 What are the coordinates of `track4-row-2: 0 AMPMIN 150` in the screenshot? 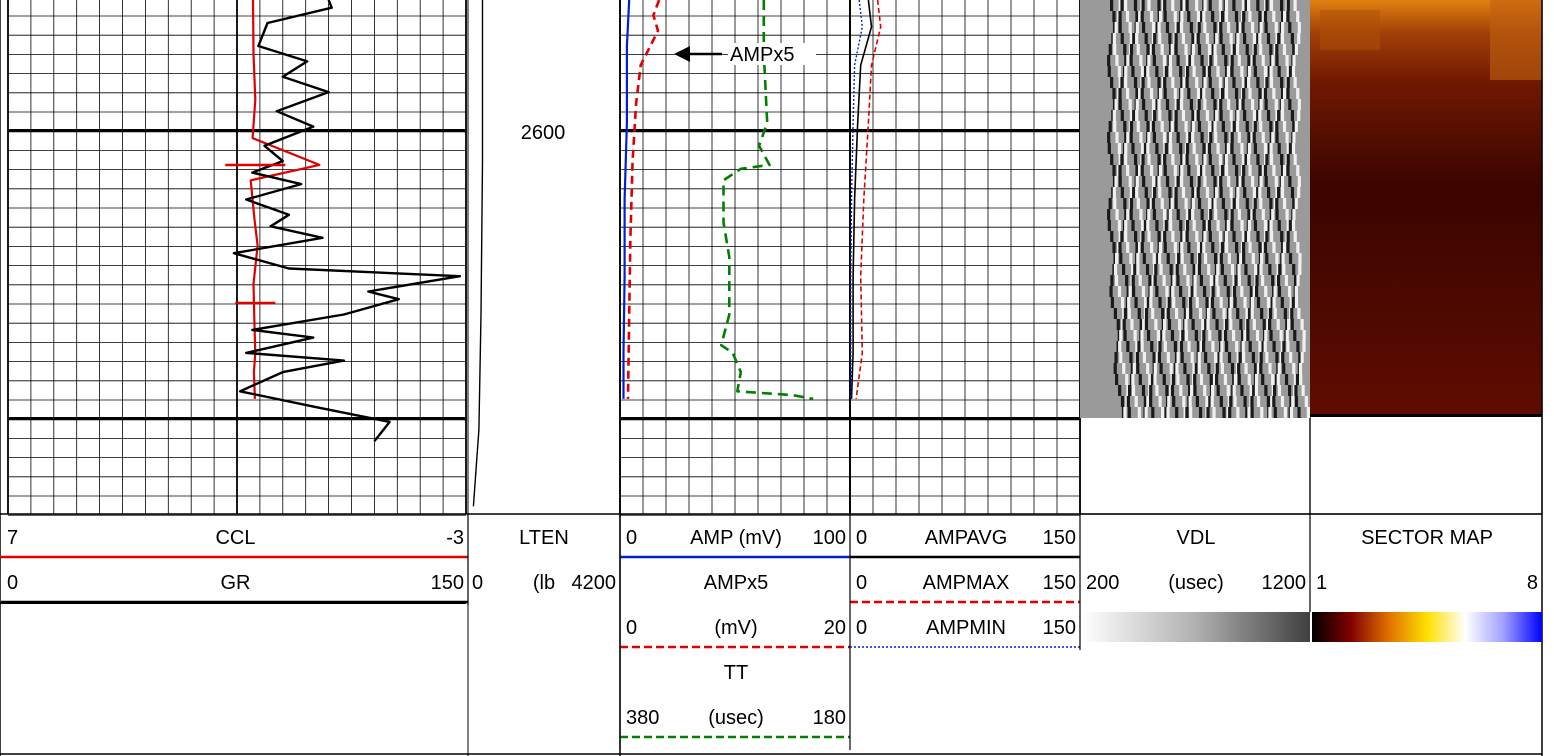 It's located at (965, 632).